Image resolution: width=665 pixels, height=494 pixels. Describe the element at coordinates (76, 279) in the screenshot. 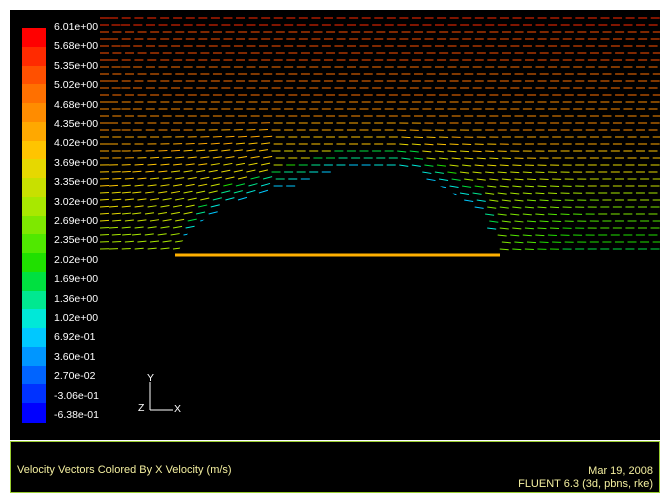

I see `colormap-label: 1.69e+00` at that location.